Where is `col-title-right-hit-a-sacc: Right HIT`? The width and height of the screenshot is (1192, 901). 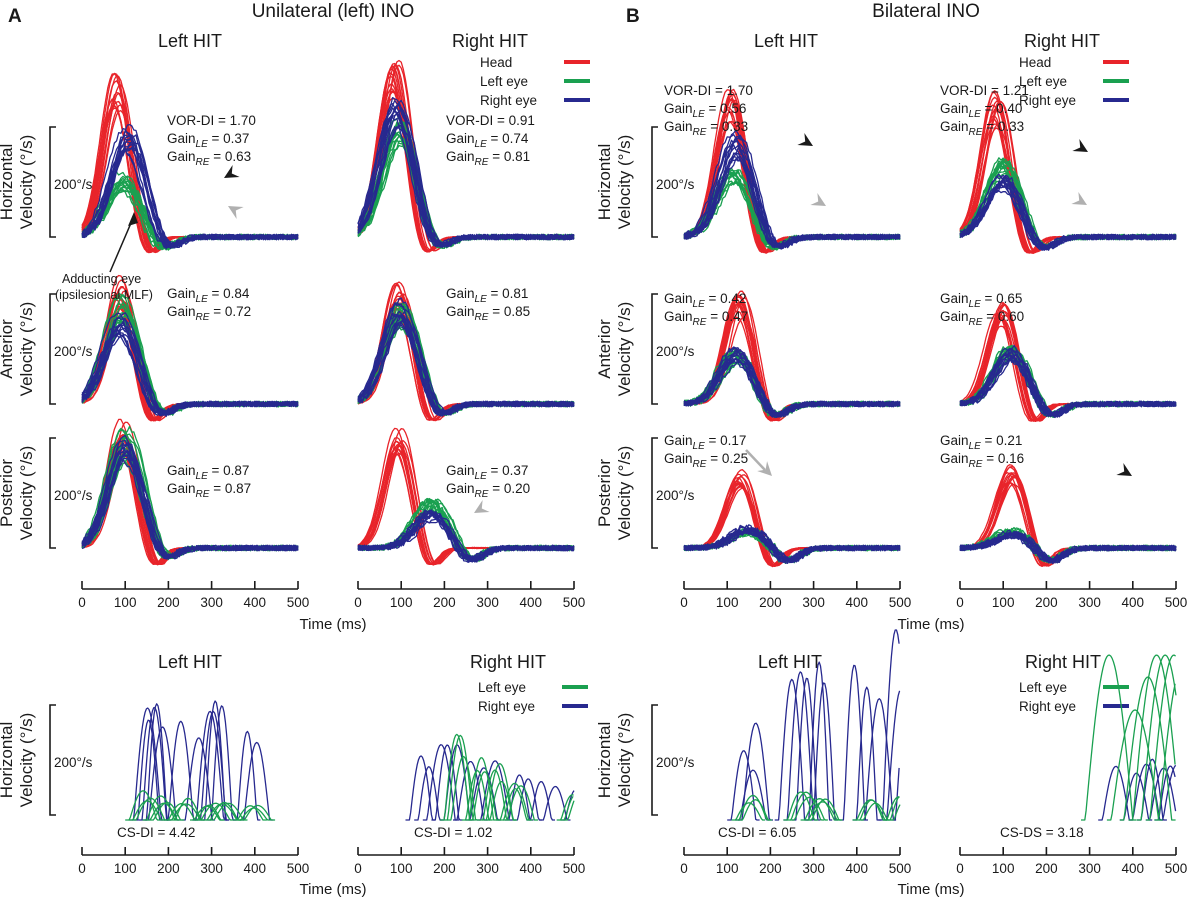 col-title-right-hit-a-sacc: Right HIT is located at coordinates (508, 662).